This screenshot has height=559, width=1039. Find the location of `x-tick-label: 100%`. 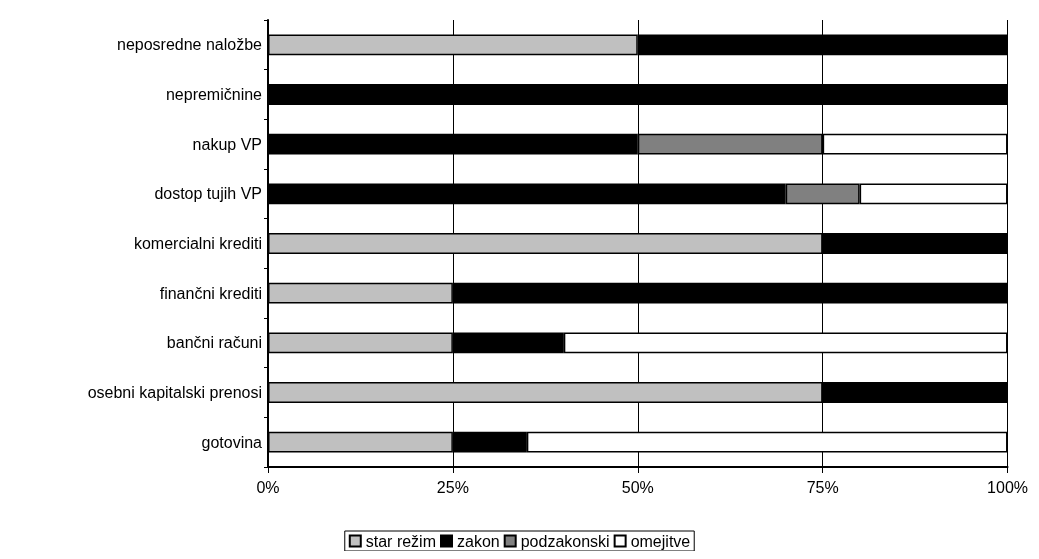

x-tick-label: 100% is located at coordinates (1007, 487).